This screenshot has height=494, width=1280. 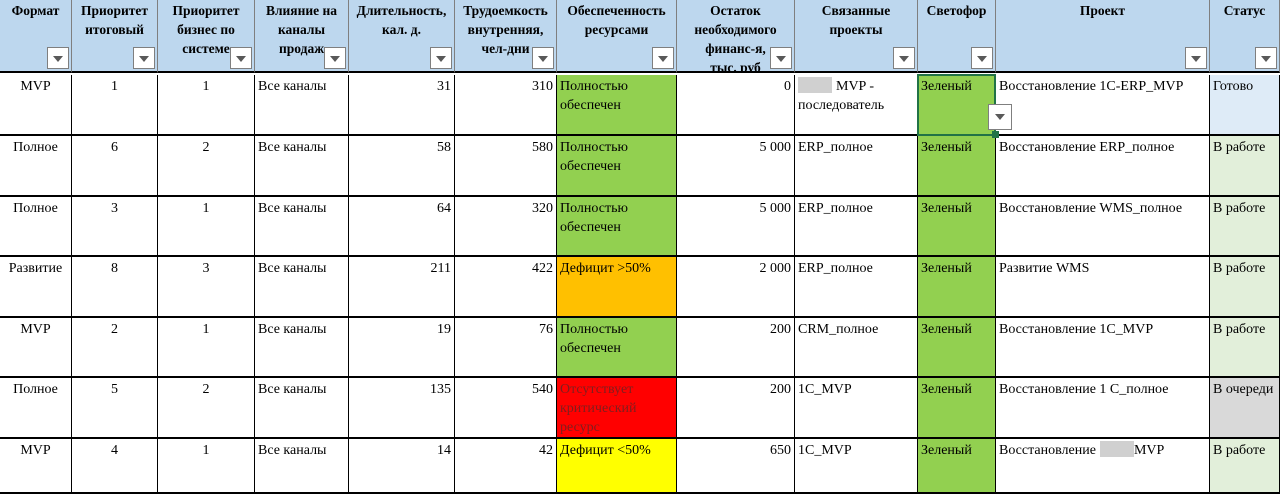 I want to click on cell-duration: 58, so click(x=402, y=166).